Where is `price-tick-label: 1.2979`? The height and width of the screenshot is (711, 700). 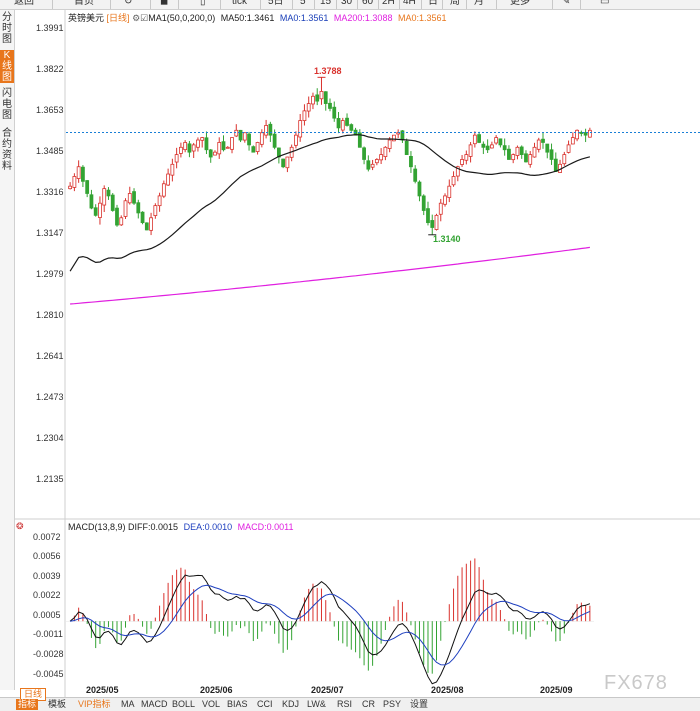 price-tick-label: 1.2979 is located at coordinates (50, 273).